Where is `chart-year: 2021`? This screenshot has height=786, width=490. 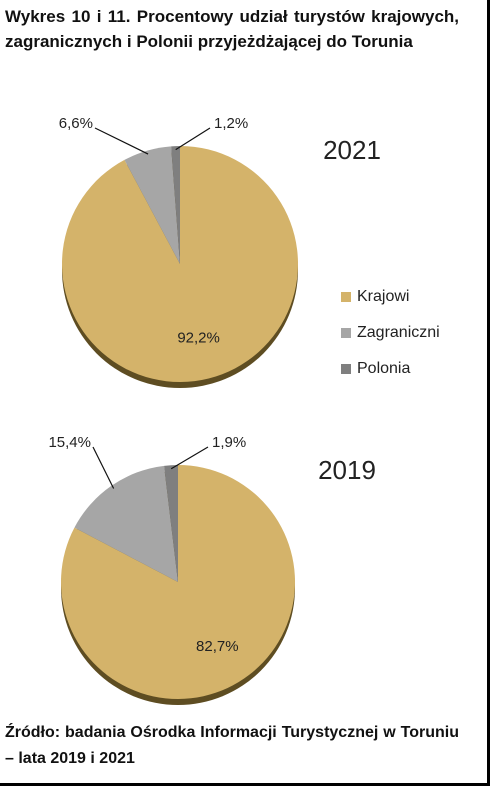
chart-year: 2021 is located at coordinates (352, 150).